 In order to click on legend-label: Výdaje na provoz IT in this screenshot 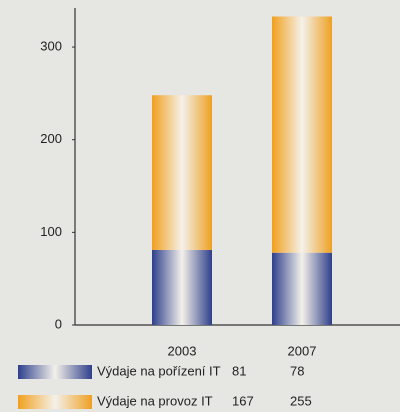, I will do `click(155, 400)`.